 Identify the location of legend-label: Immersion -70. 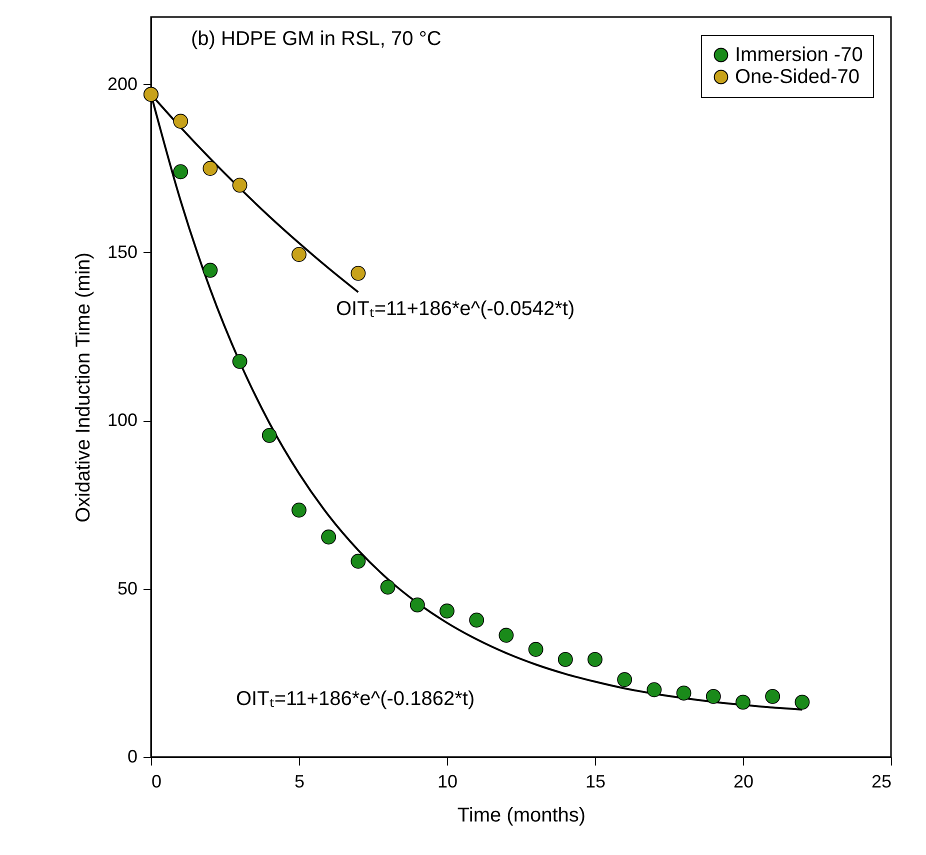
(799, 55).